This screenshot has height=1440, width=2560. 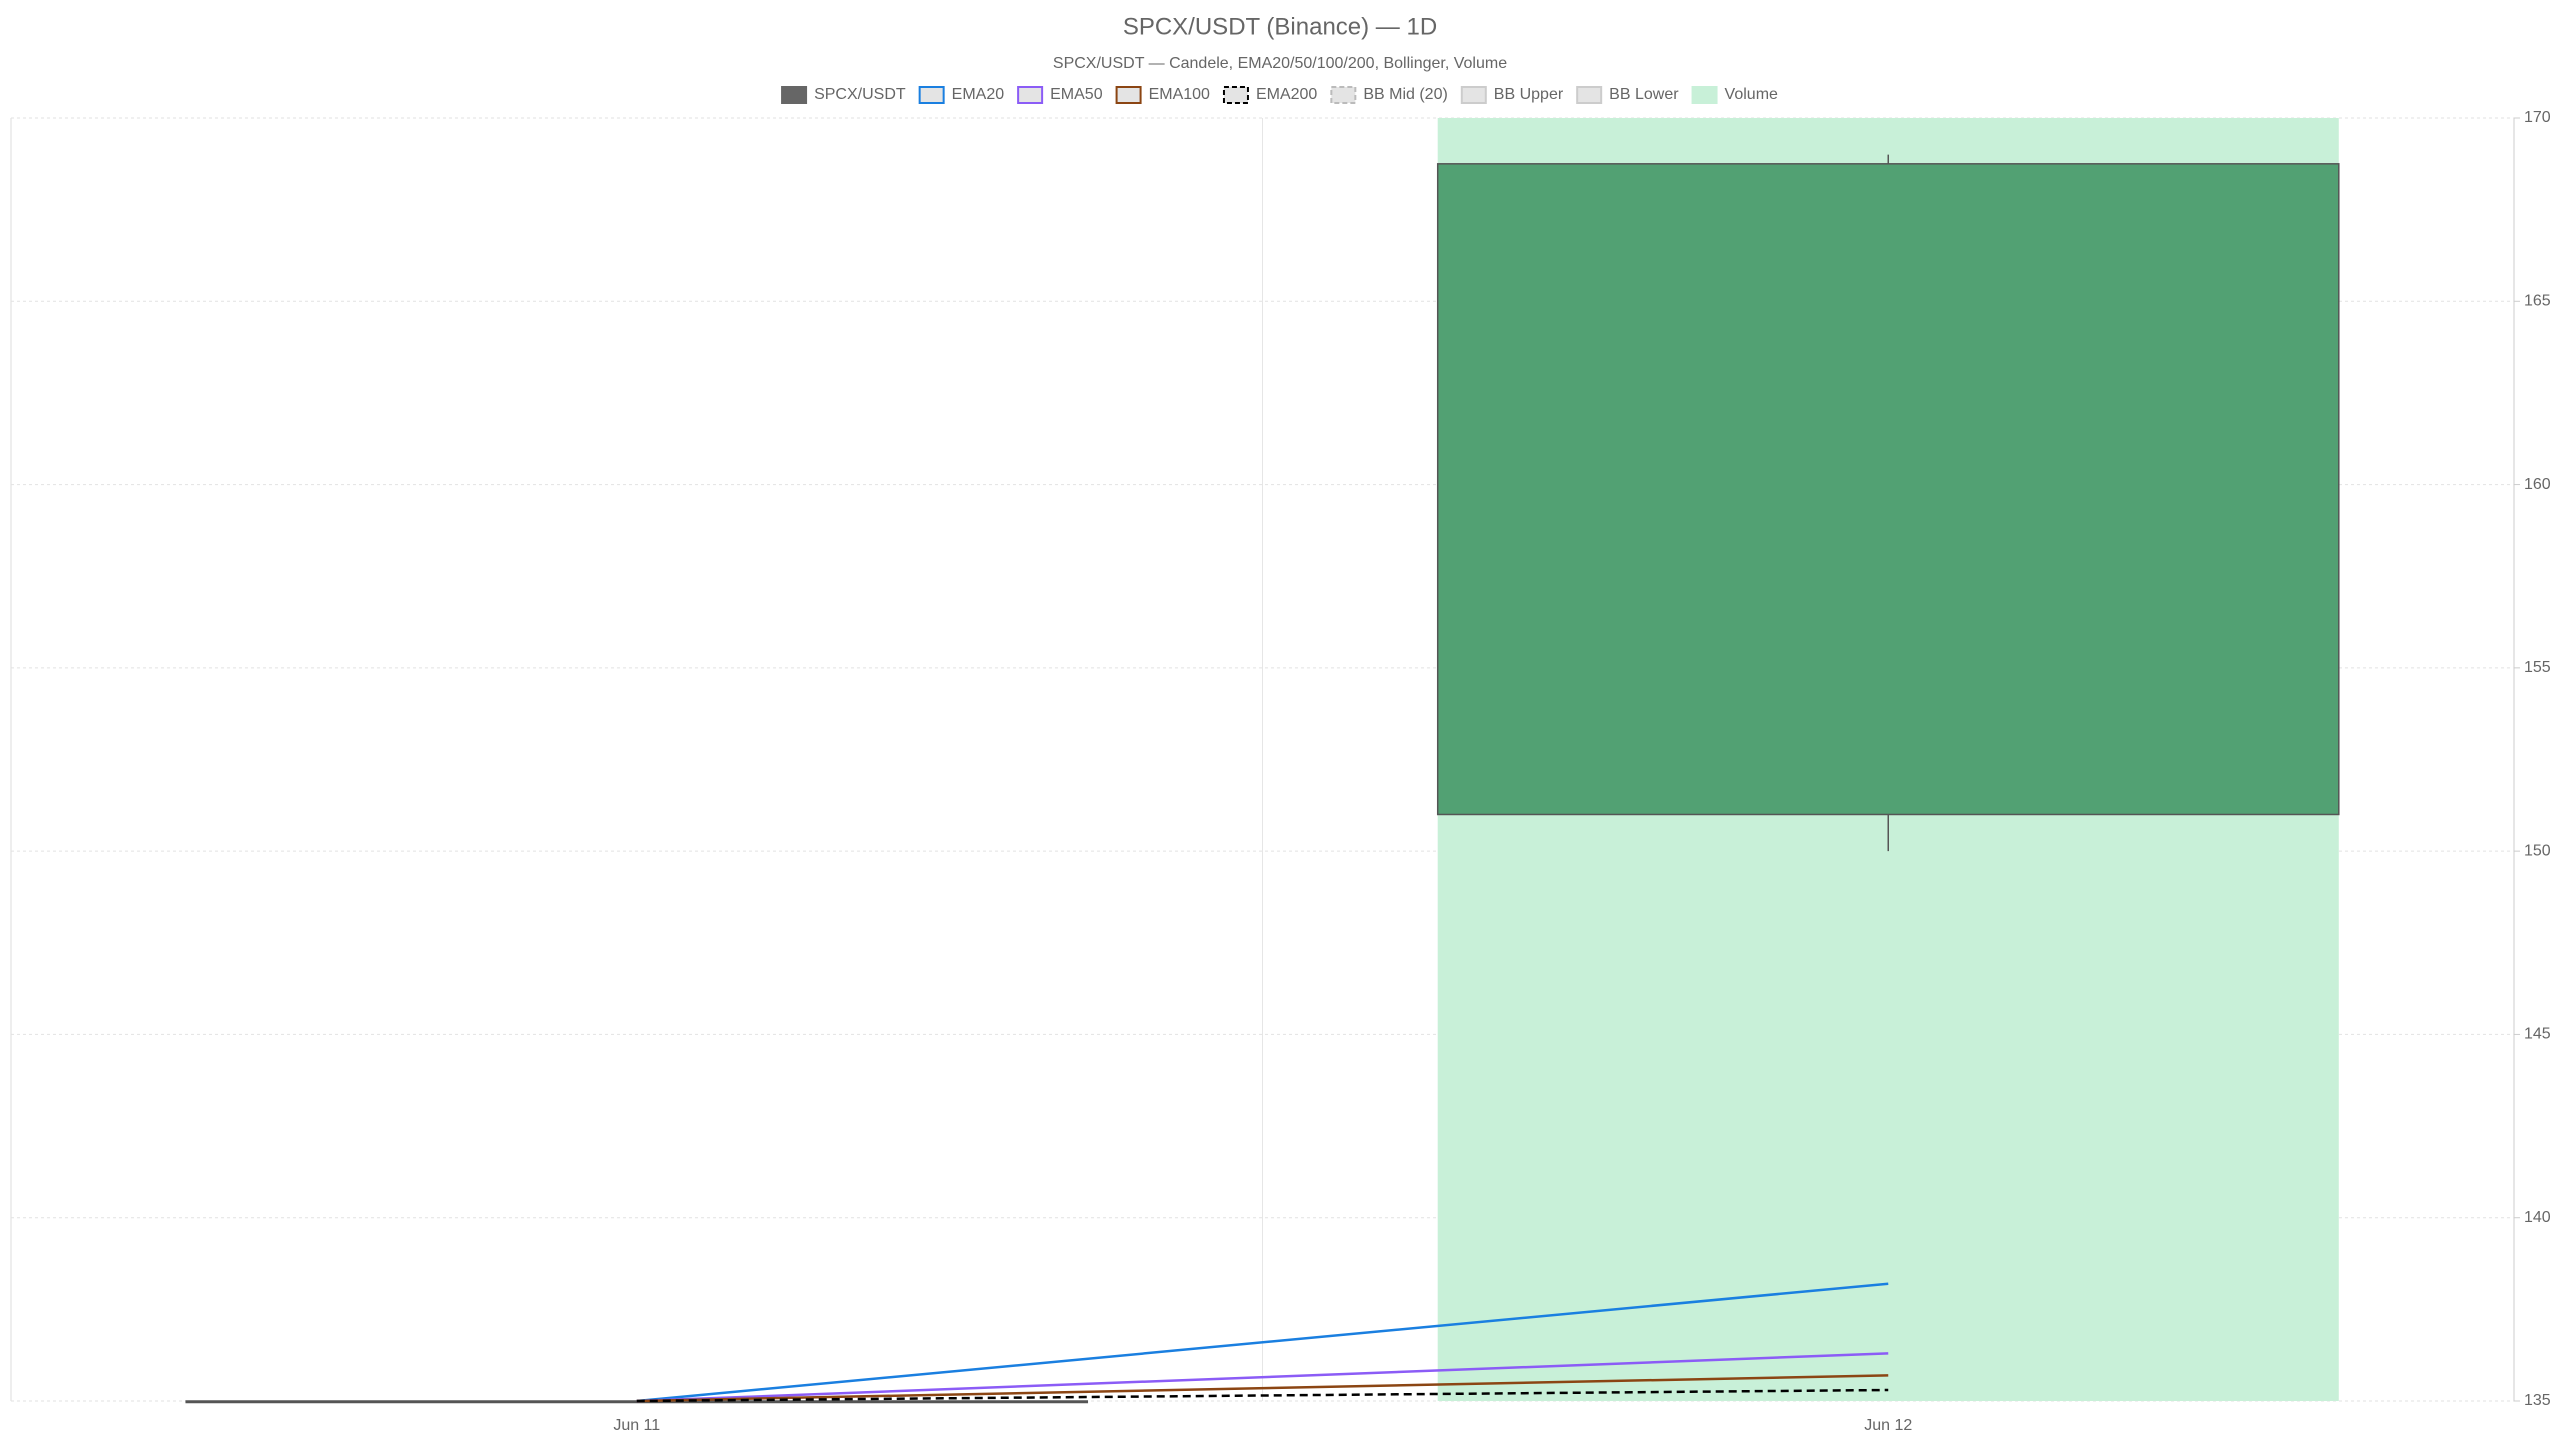 What do you see at coordinates (1405, 94) in the screenshot?
I see `legend-label: BB Mid (20)` at bounding box center [1405, 94].